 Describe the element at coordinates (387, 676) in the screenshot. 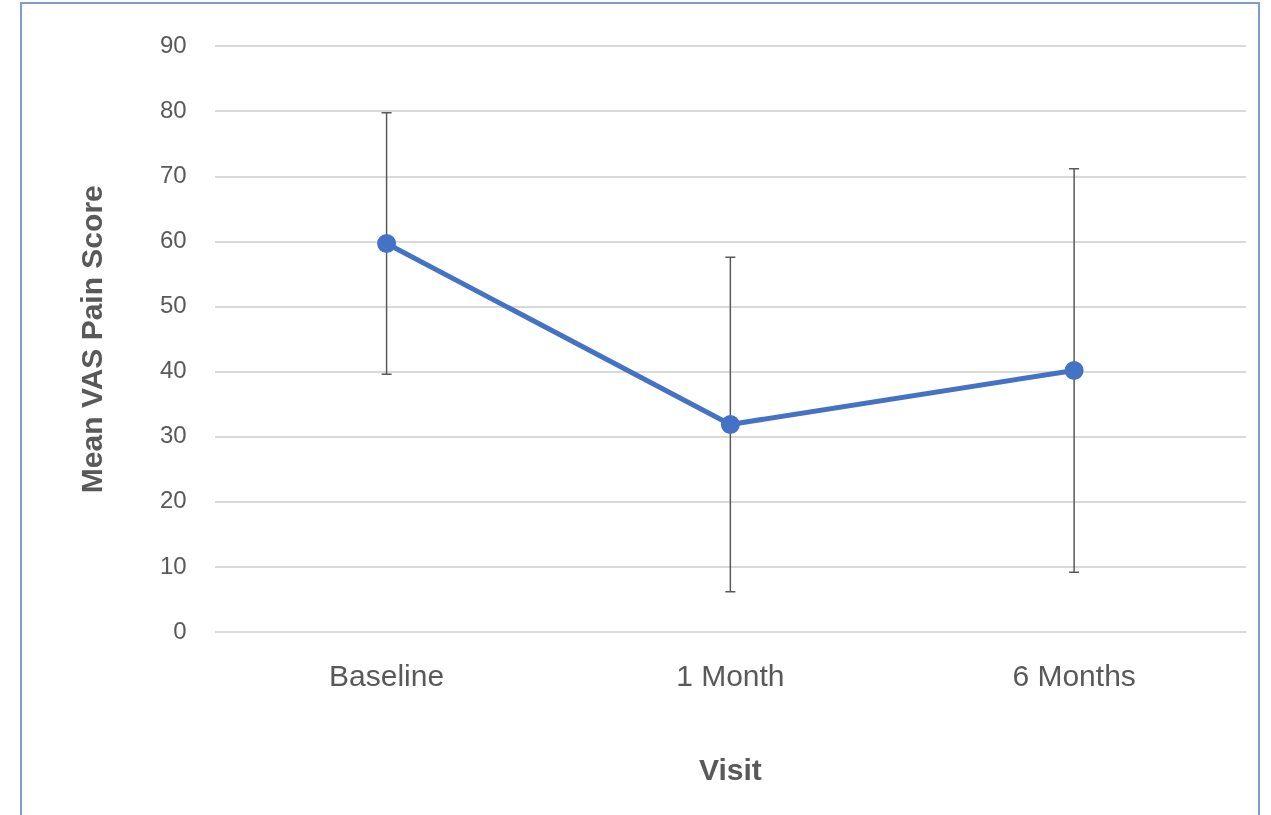

I see `x-tick-label: Baseline` at that location.